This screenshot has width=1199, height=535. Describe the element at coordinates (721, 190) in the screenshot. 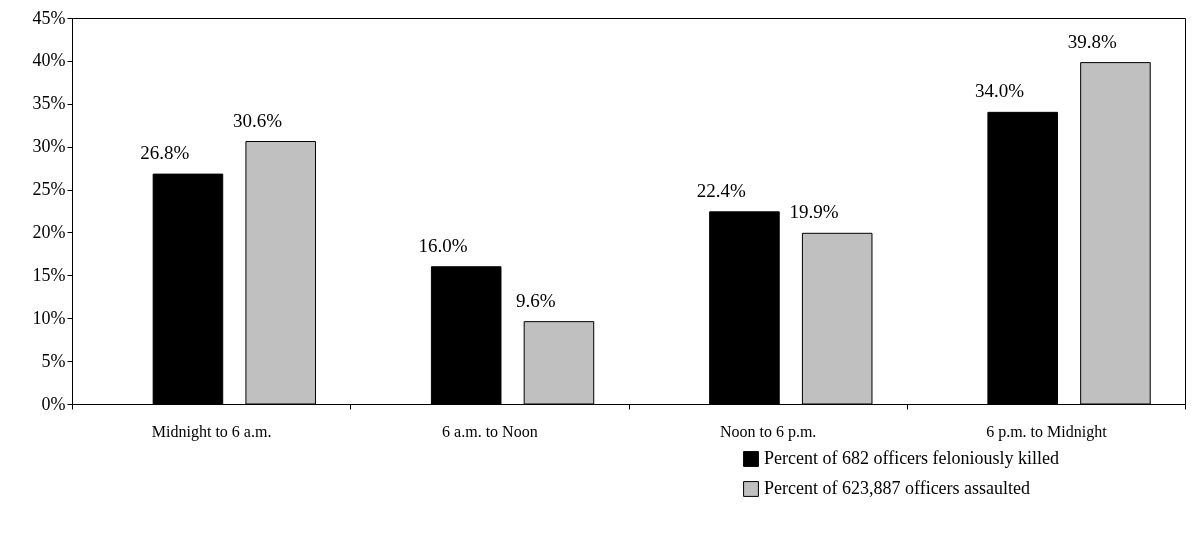

I see `data-label: 22.4%` at that location.